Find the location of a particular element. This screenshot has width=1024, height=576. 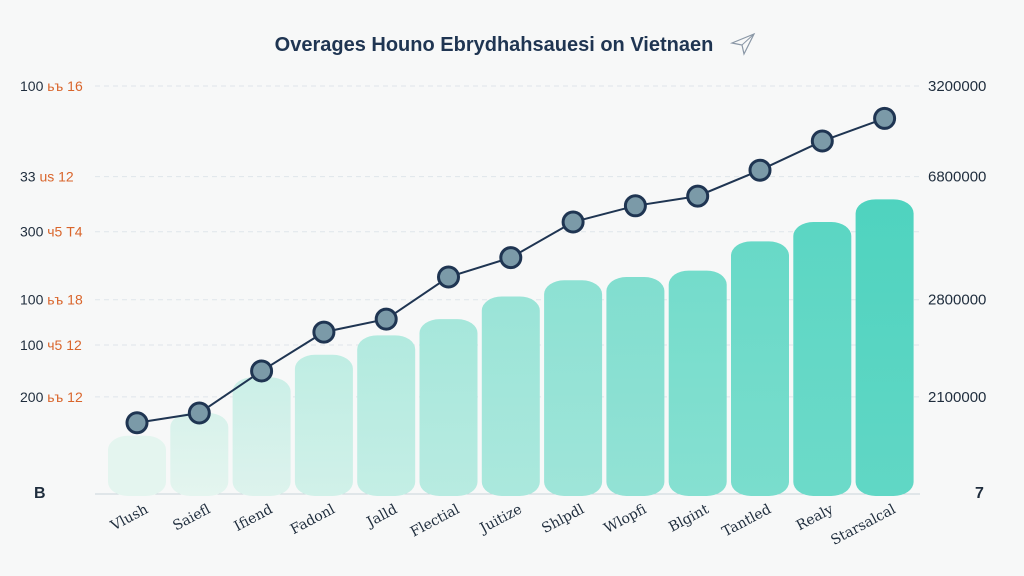

y-tick-right: 2100000 is located at coordinates (957, 397).